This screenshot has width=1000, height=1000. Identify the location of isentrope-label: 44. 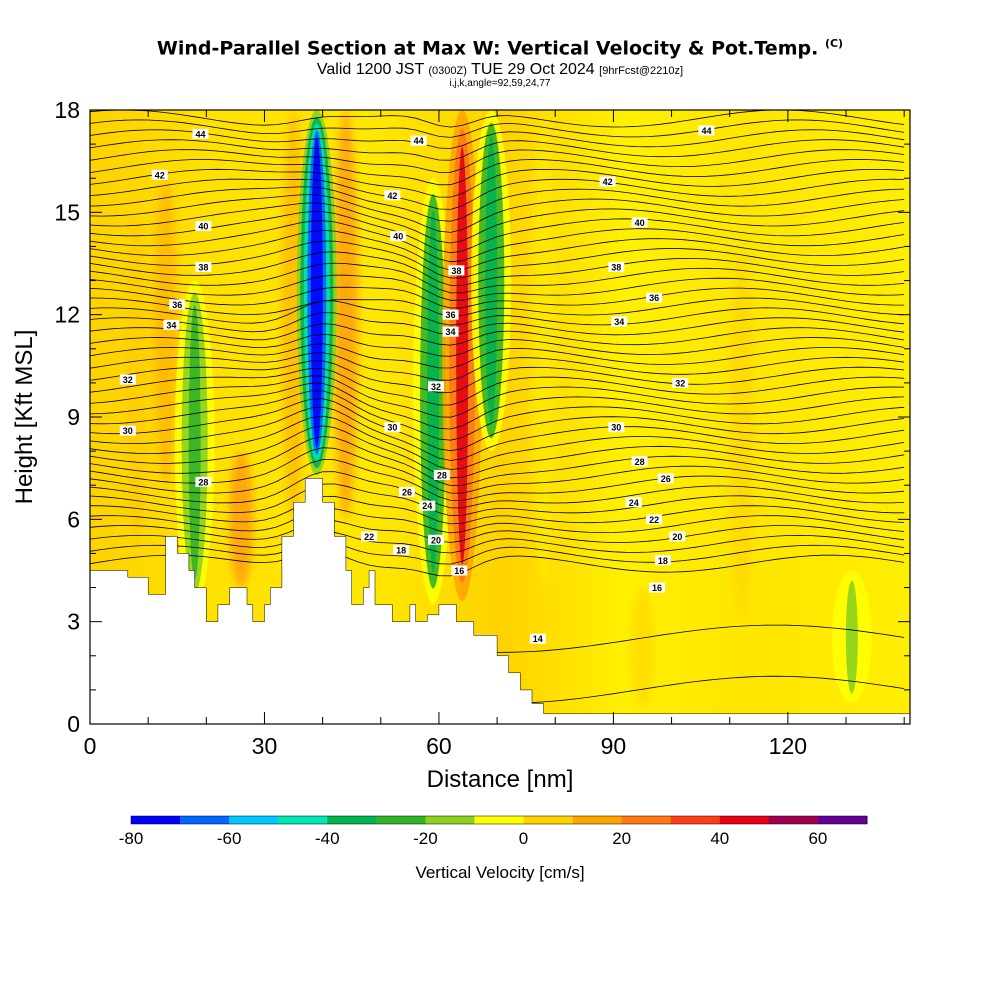
(706, 131).